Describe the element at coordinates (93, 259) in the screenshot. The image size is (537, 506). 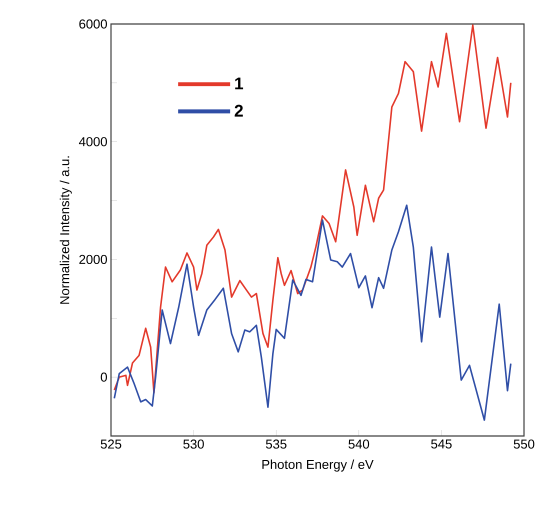
I see `y-tick-label: 2000` at that location.